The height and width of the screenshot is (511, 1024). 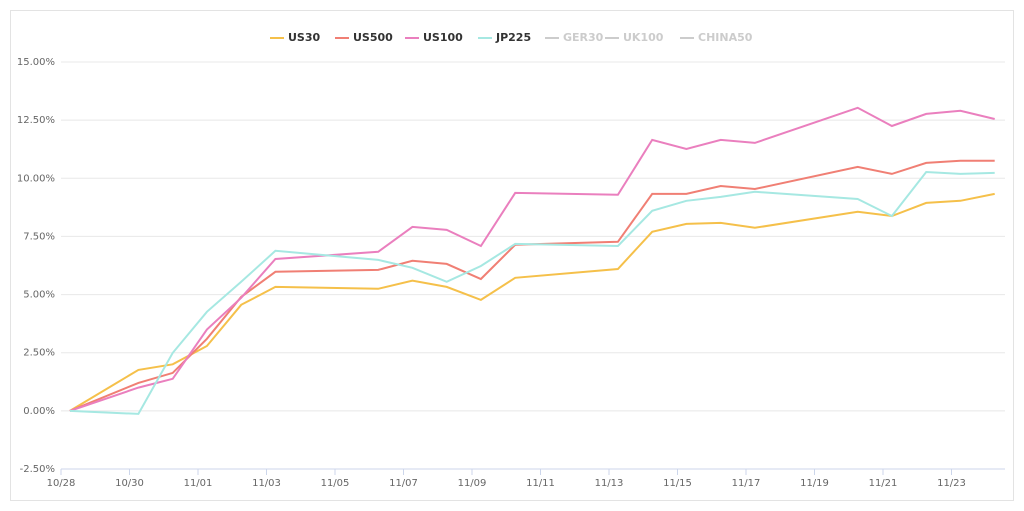 I want to click on x-tick-label: 11/01, so click(x=198, y=483).